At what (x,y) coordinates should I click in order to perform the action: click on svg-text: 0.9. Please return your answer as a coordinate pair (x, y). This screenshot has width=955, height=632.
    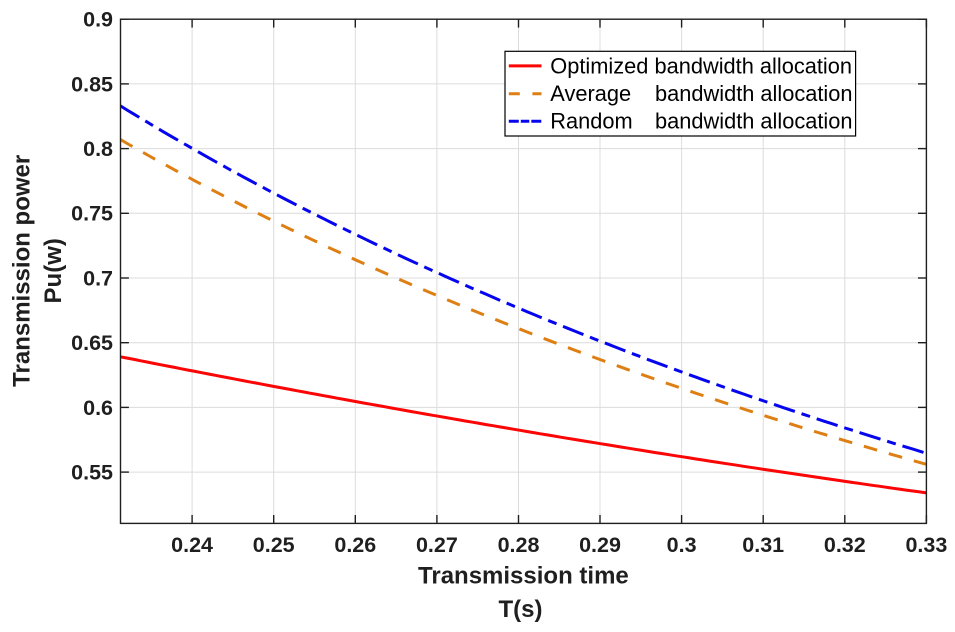
    Looking at the image, I should click on (98, 20).